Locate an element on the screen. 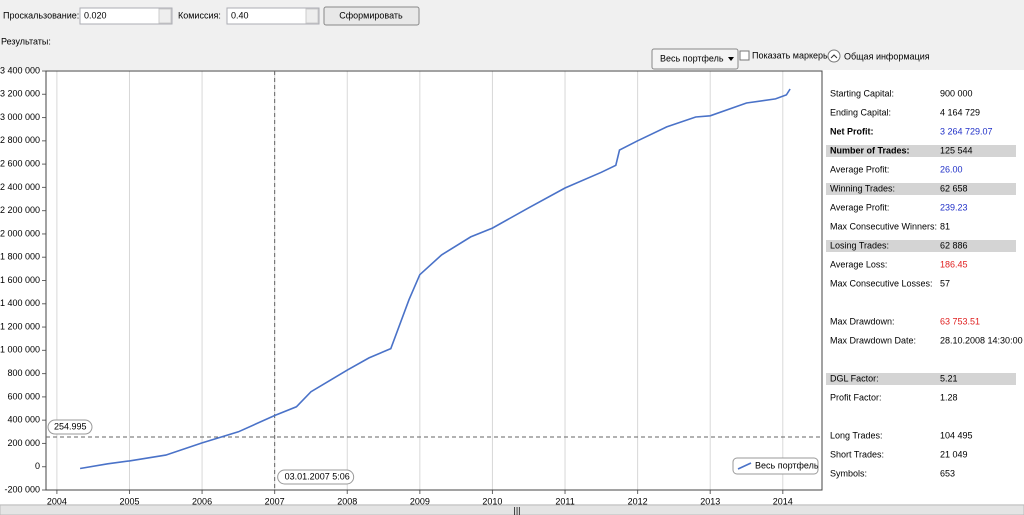 The width and height of the screenshot is (1024, 515). y-tick-label: 1 400 000 is located at coordinates (20, 303).